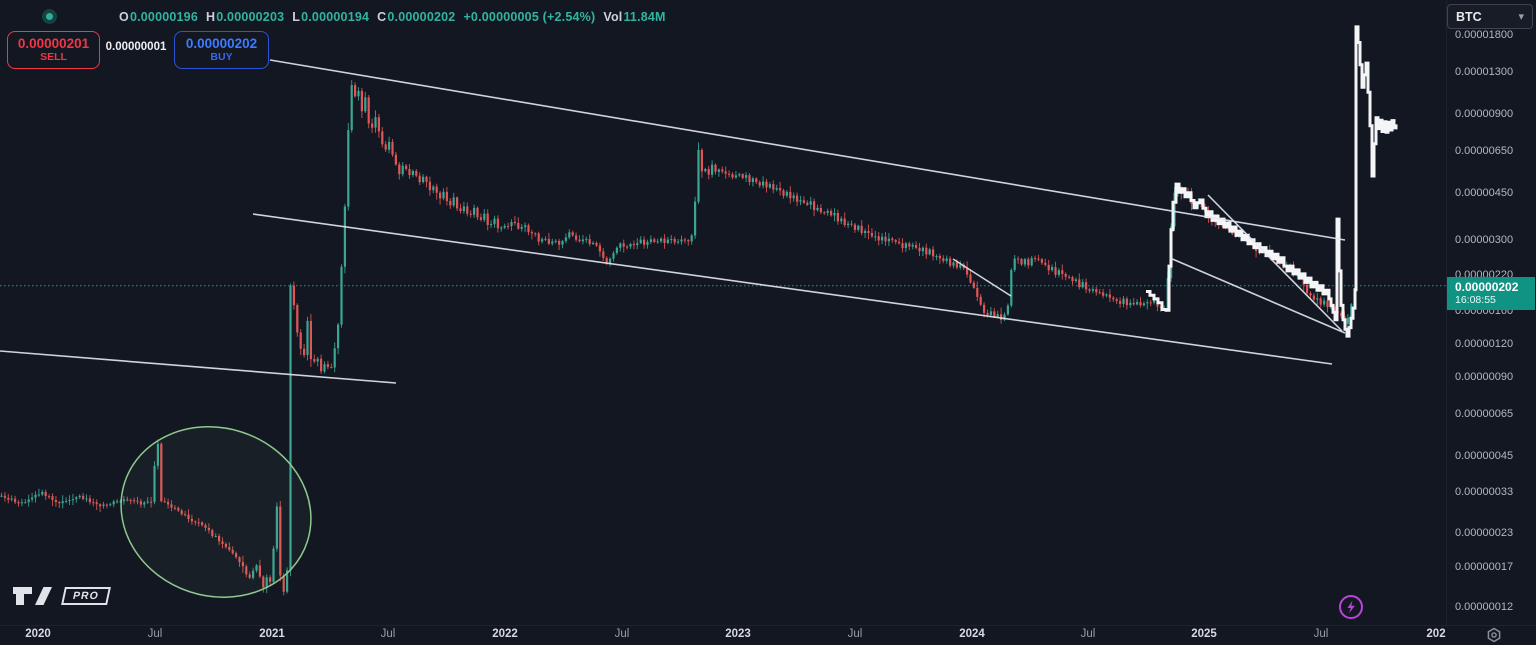 This screenshot has width=1536, height=645. Describe the element at coordinates (49, 16) in the screenshot. I see `symbol-marker-icon` at that location.